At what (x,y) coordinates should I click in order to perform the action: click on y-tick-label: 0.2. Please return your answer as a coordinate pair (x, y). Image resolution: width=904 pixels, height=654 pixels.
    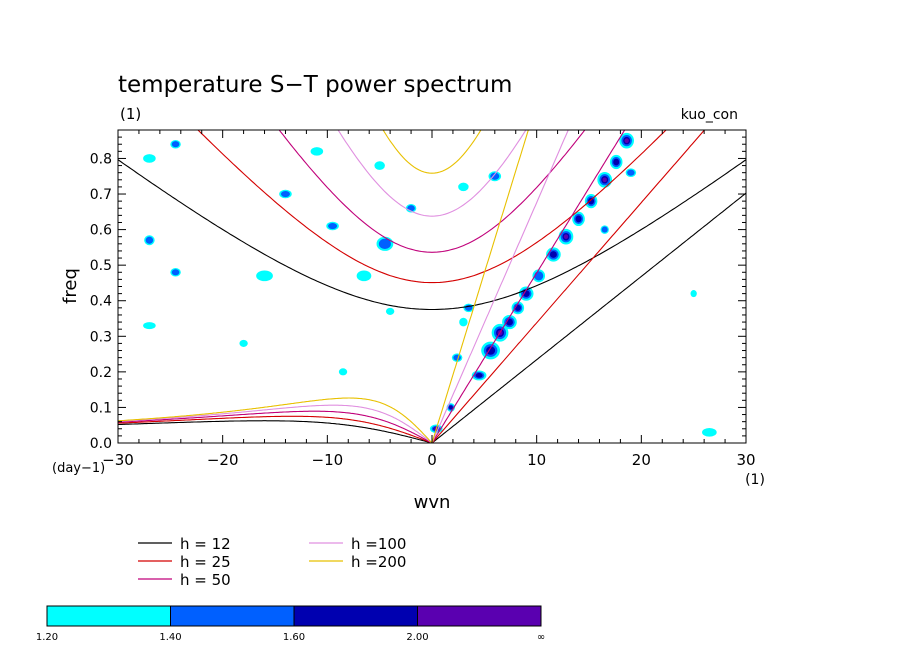
    Looking at the image, I should click on (101, 373).